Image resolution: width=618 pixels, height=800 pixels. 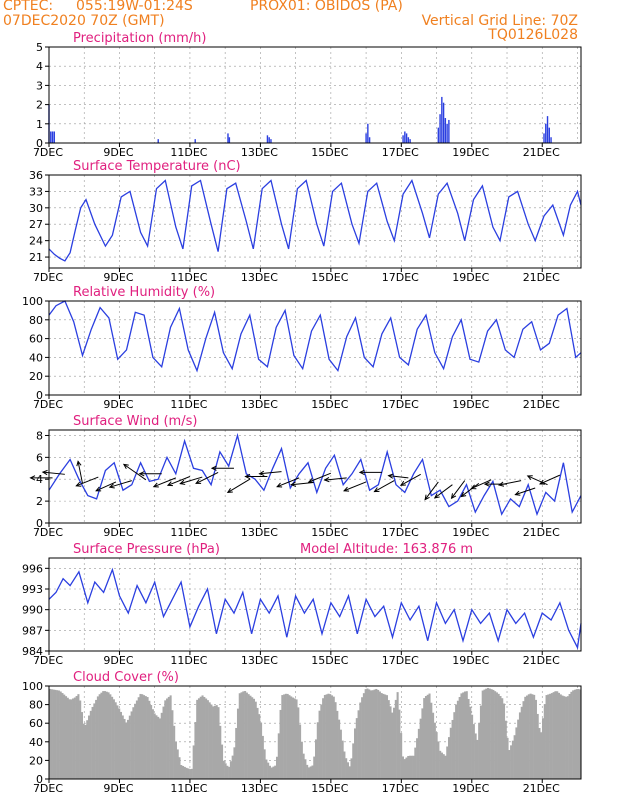 I want to click on precip-frame, so click(x=315, y=95).